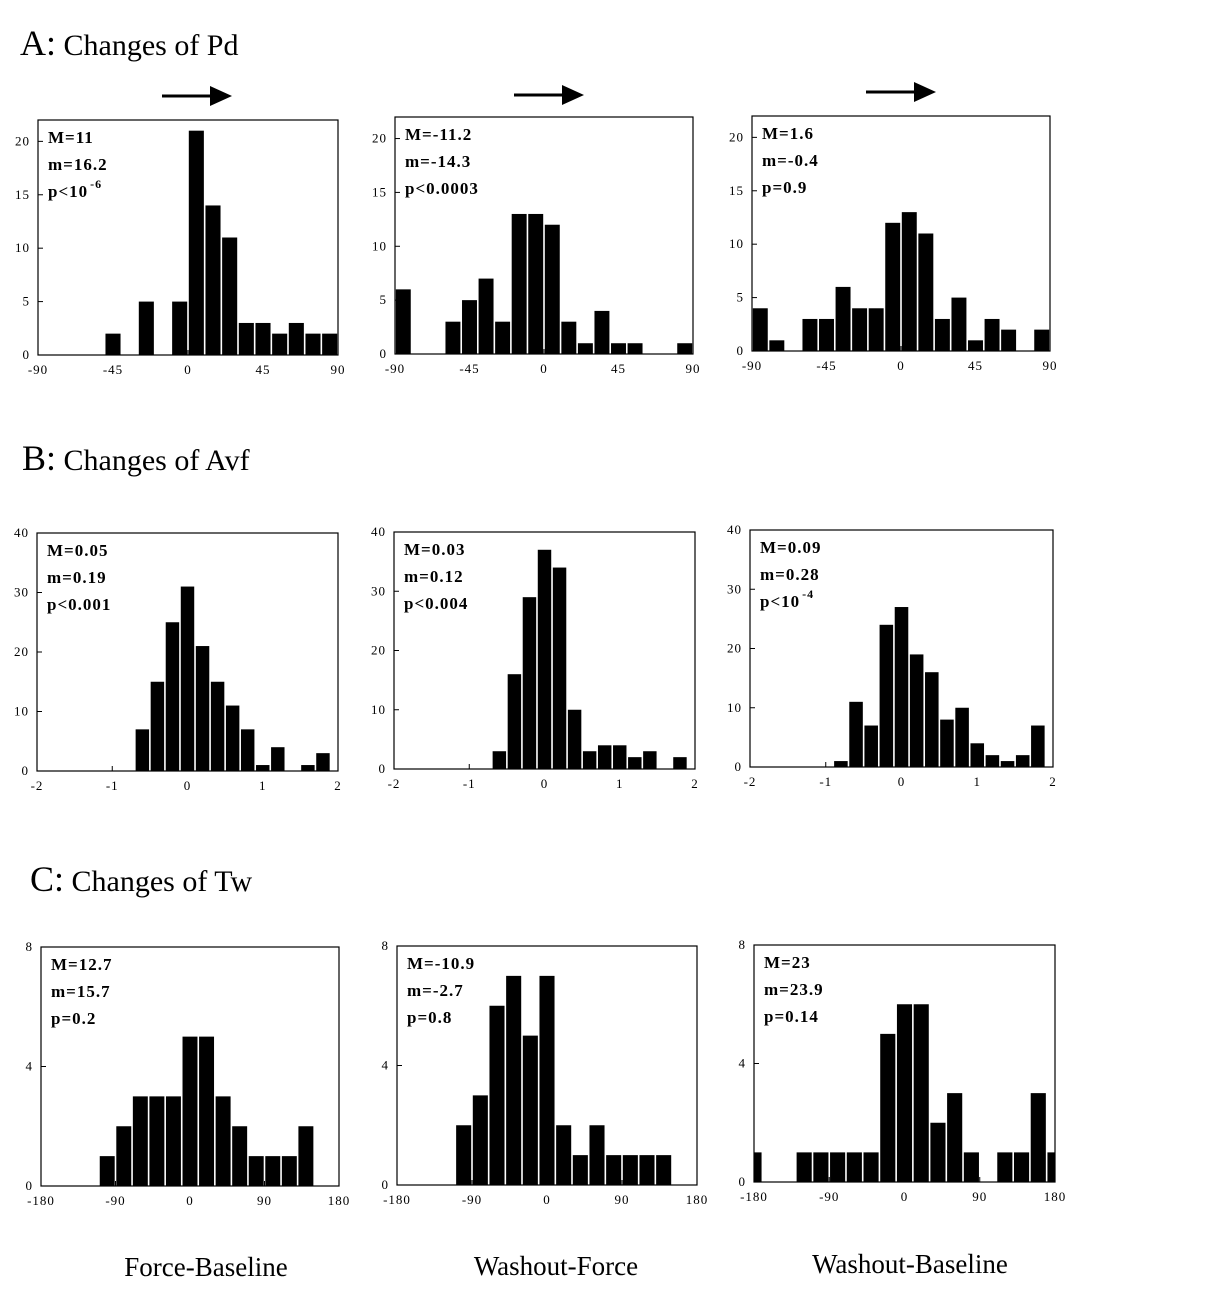 The image size is (1222, 1308). I want to click on stat-label: M=1.6, so click(788, 133).